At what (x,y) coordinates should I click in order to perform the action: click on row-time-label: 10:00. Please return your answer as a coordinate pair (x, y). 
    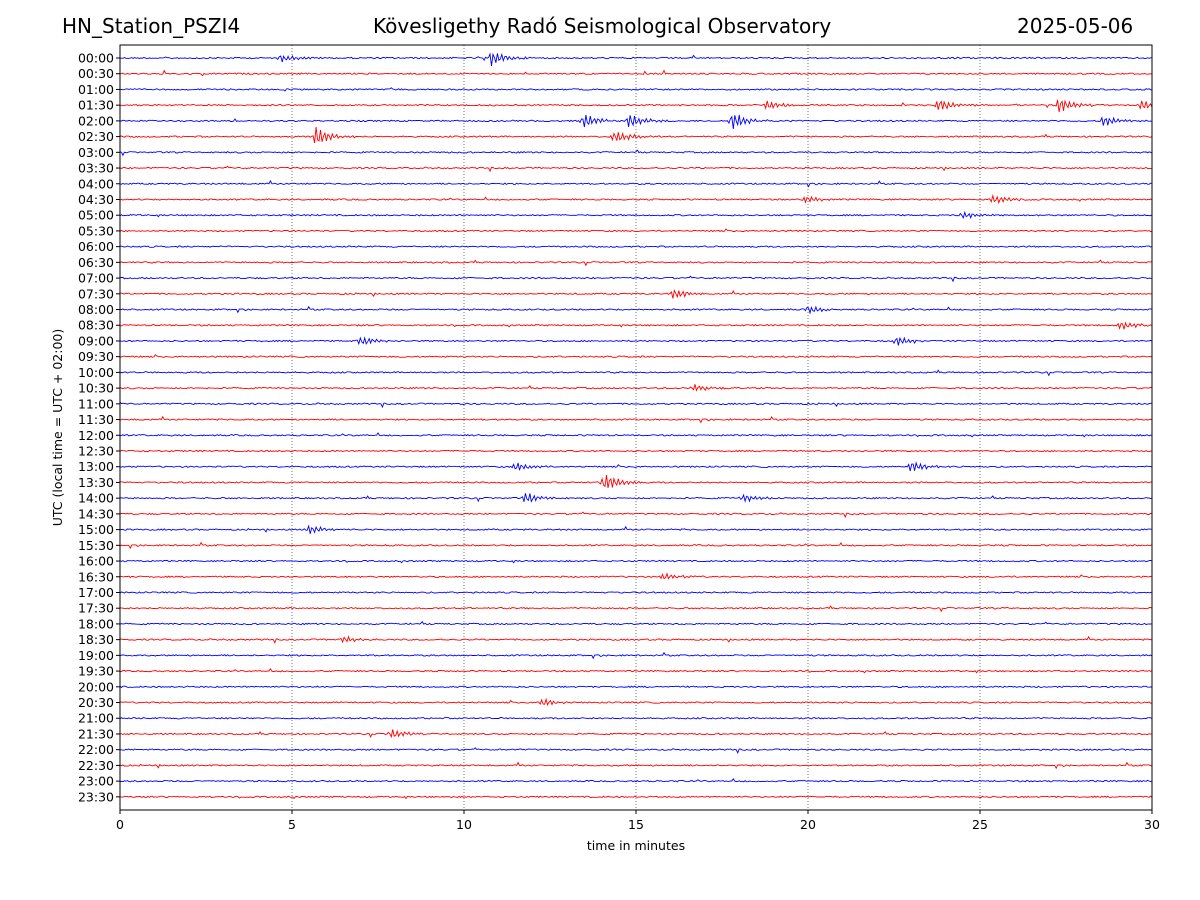
    Looking at the image, I should click on (96, 372).